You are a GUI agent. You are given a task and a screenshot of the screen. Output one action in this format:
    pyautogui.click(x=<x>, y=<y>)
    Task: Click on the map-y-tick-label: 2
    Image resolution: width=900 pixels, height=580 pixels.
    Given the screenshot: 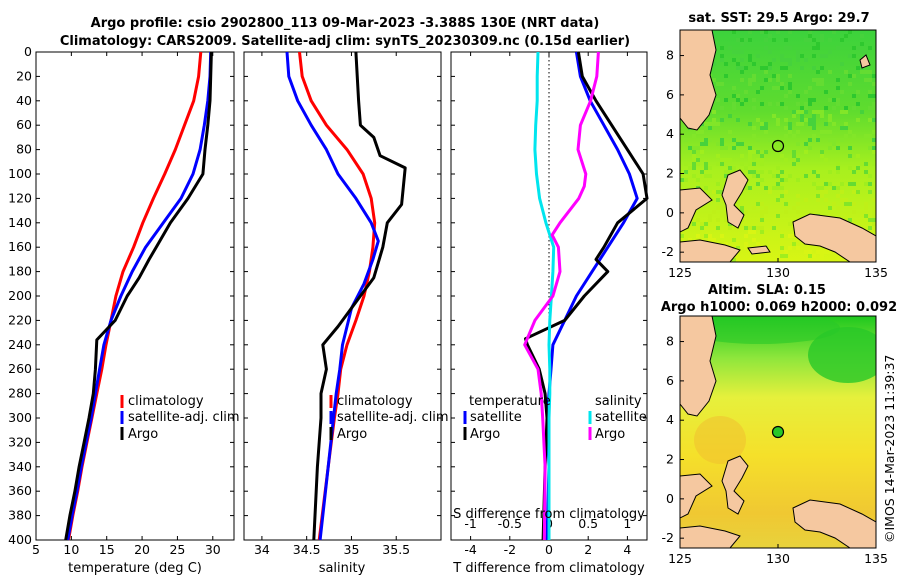 What is the action you would take?
    pyautogui.click(x=670, y=173)
    